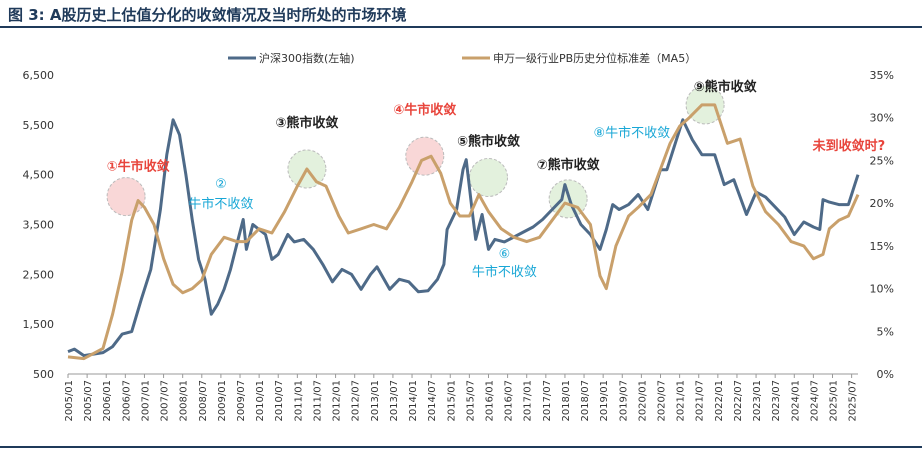 Image resolution: width=922 pixels, height=456 pixels. Describe the element at coordinates (260, 401) in the screenshot. I see `x-tick-label: 2010/01` at that location.